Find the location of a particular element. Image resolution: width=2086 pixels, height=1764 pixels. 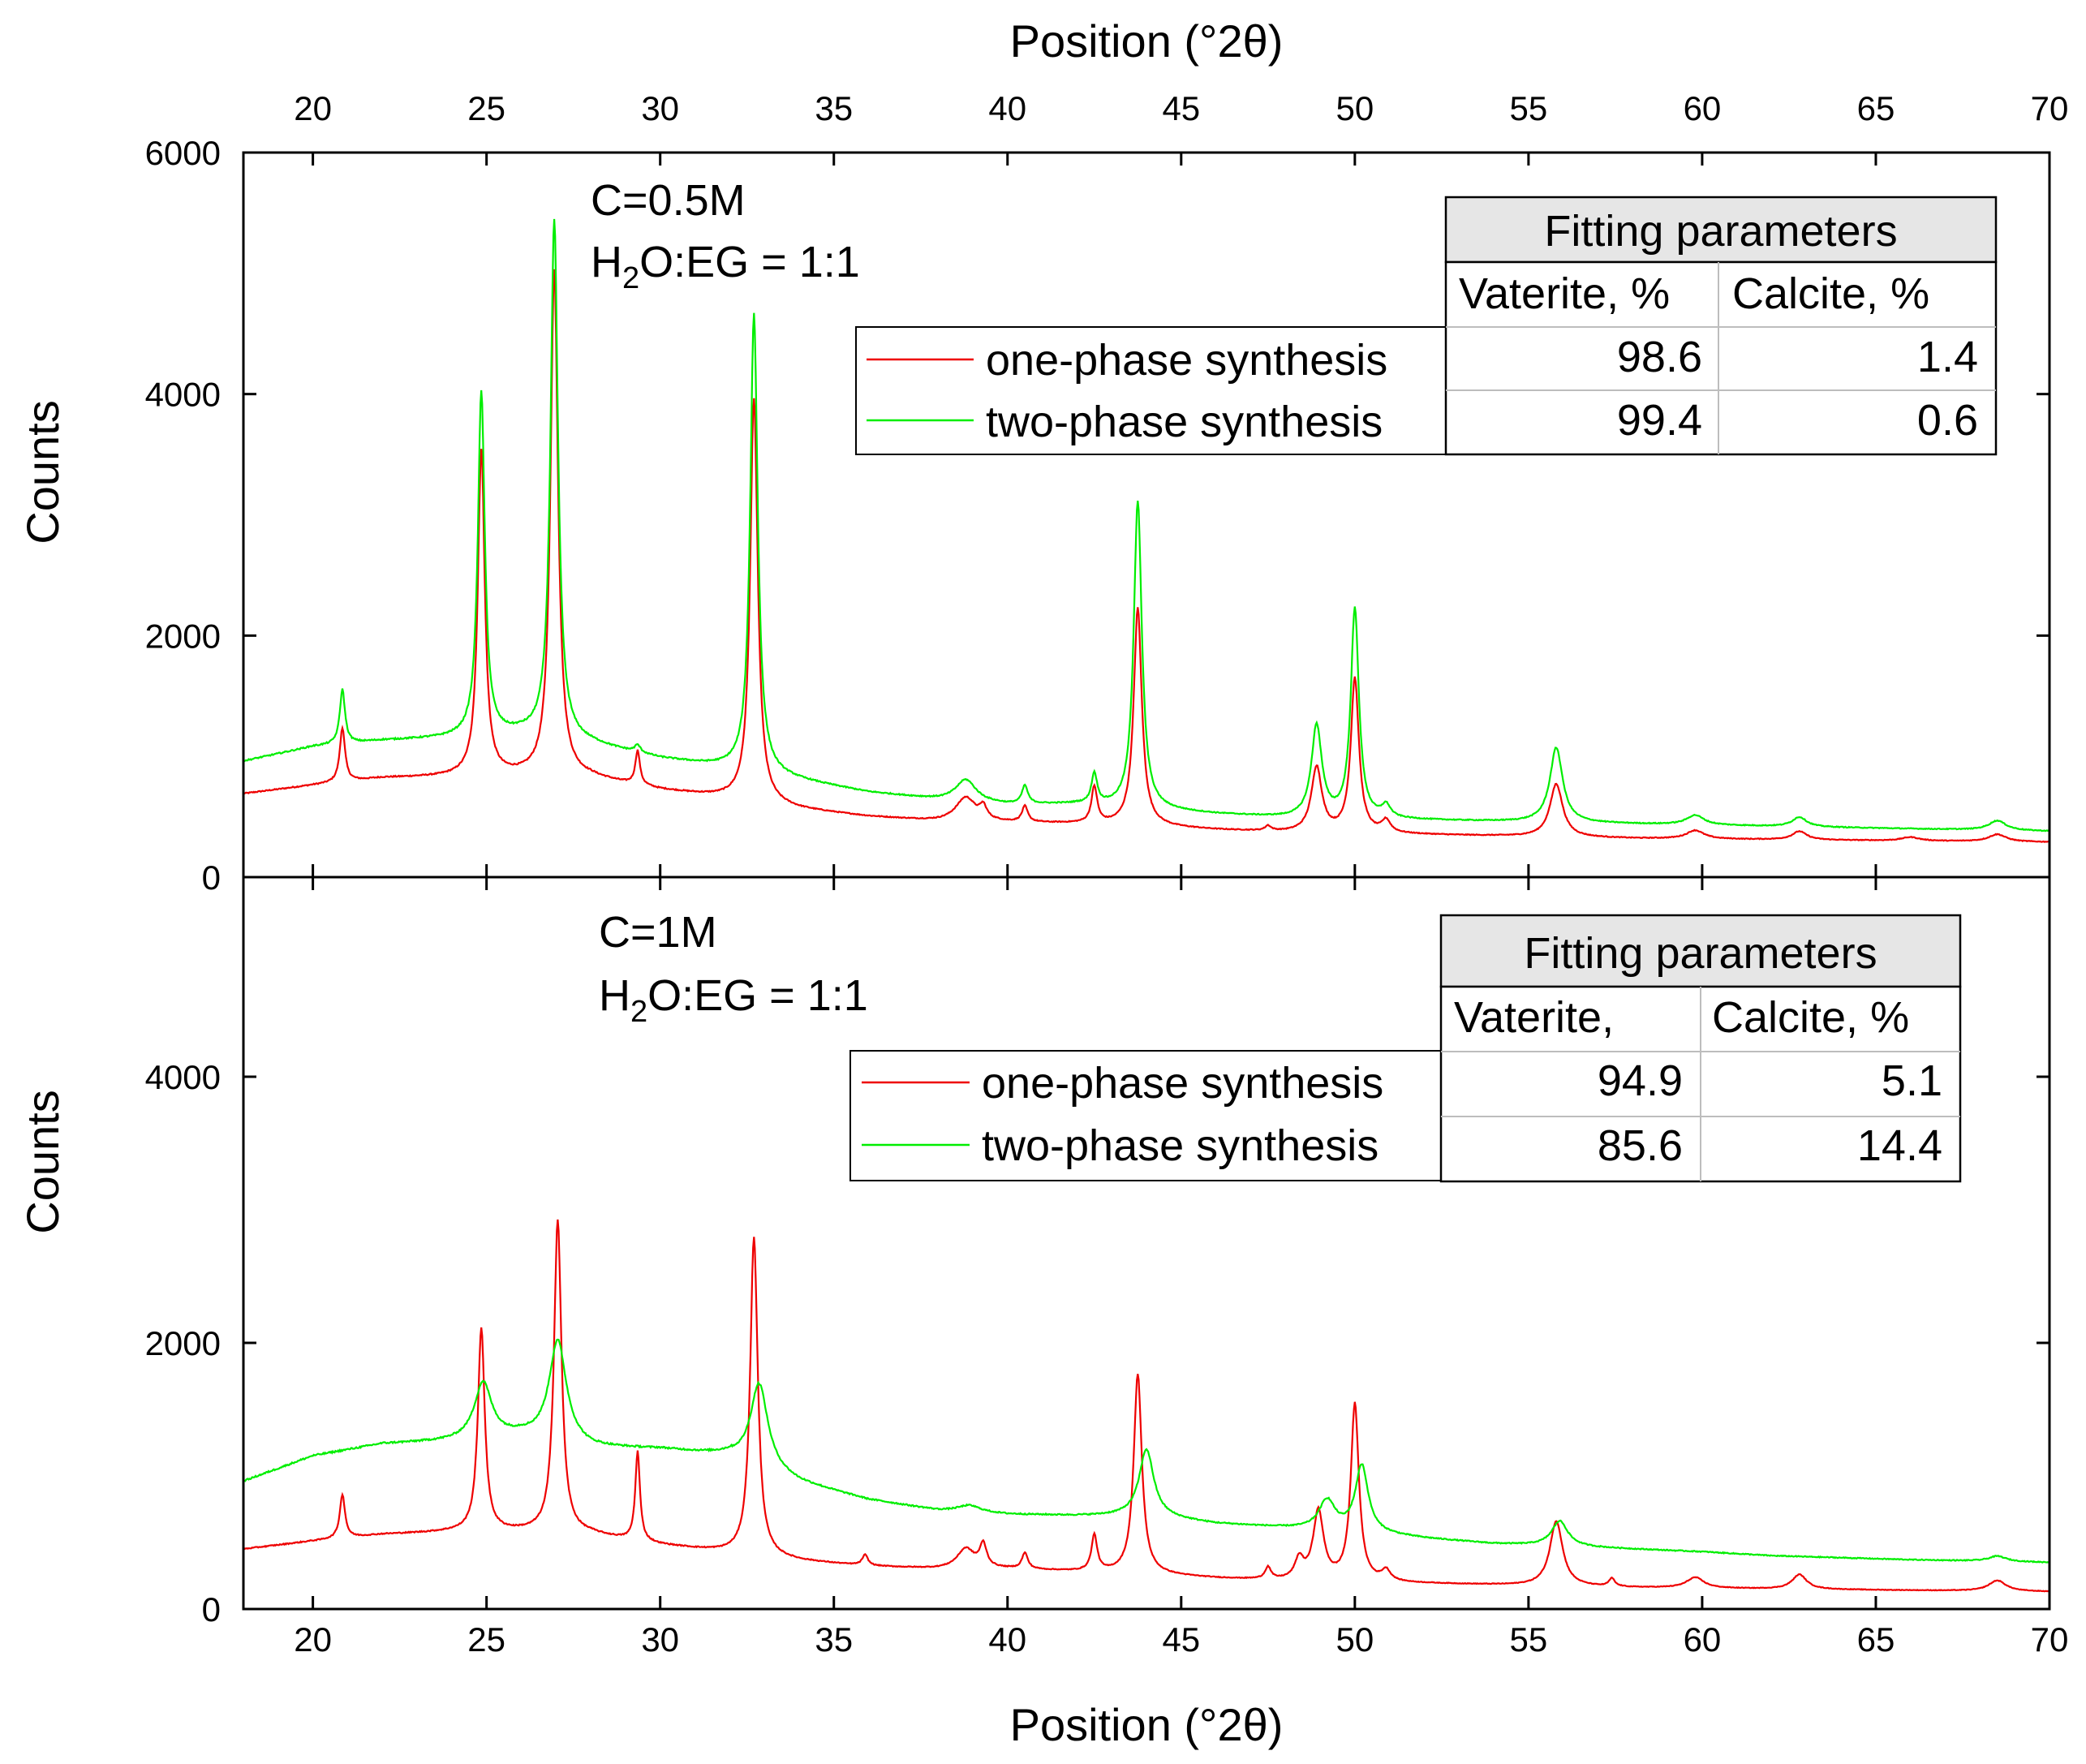

x-tick-label-bottom: 50 is located at coordinates (1354, 1639).